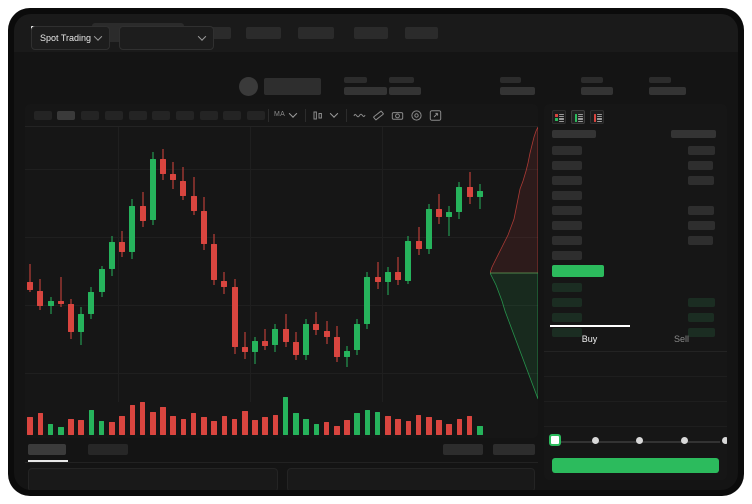 This screenshot has width=752, height=504. I want to click on stat-last-price, so click(365, 86).